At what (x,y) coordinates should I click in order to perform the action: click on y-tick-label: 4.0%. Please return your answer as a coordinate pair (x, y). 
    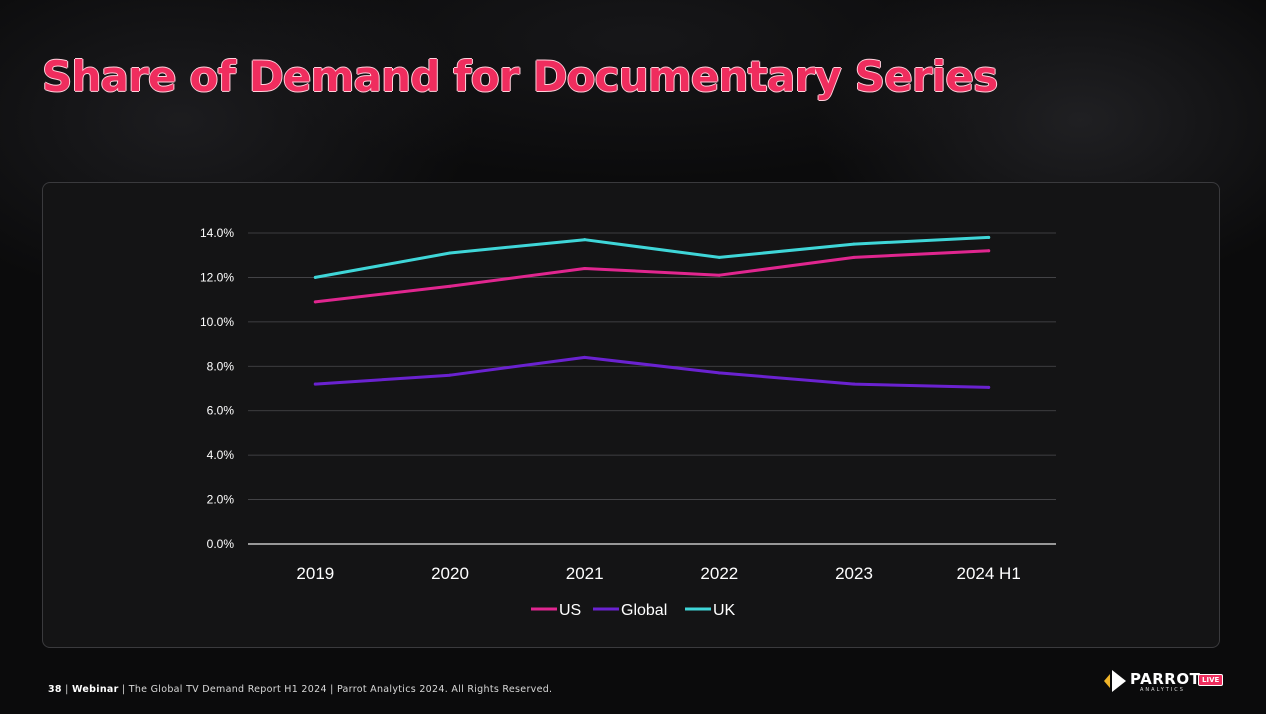
    Looking at the image, I should click on (221, 455).